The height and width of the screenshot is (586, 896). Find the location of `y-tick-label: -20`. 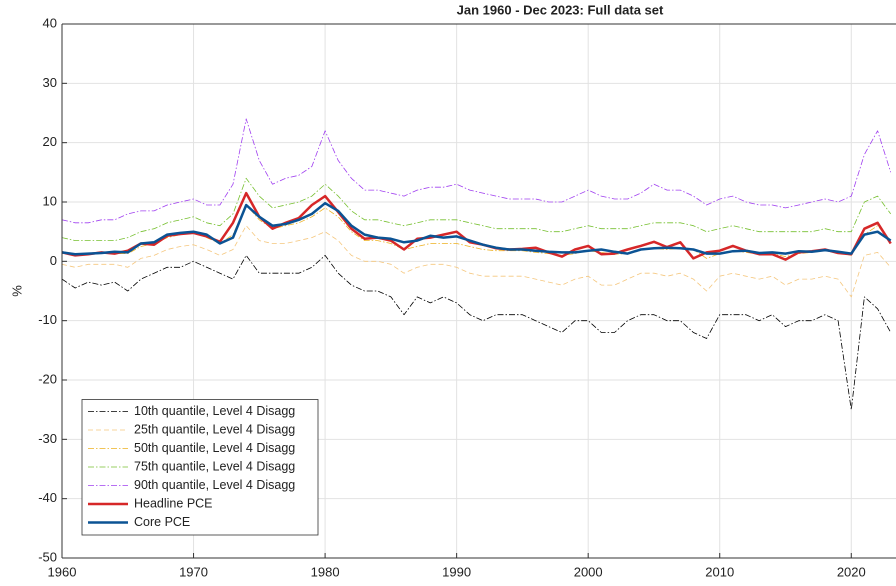

y-tick-label: -20 is located at coordinates (47, 378).